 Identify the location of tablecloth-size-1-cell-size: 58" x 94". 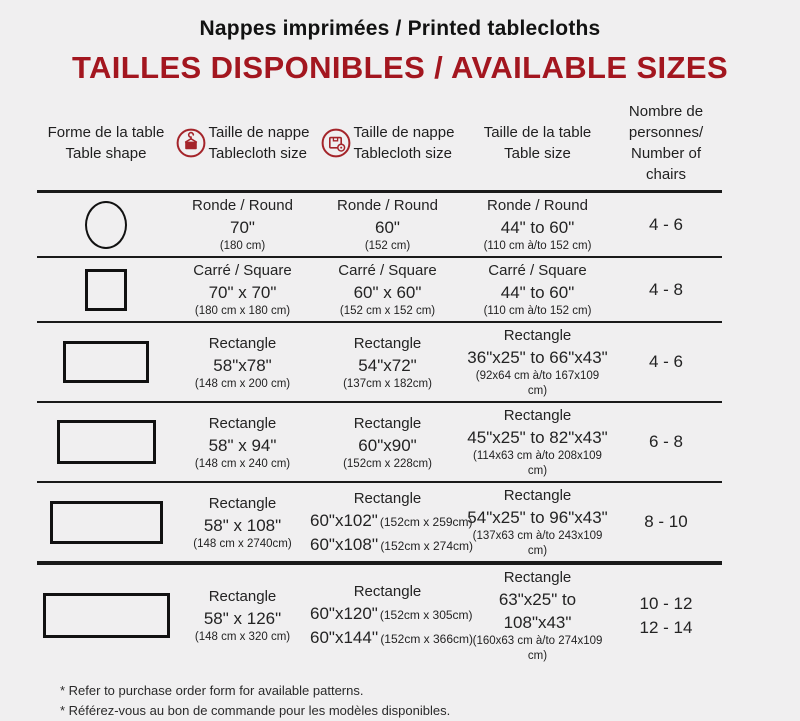
(242, 445).